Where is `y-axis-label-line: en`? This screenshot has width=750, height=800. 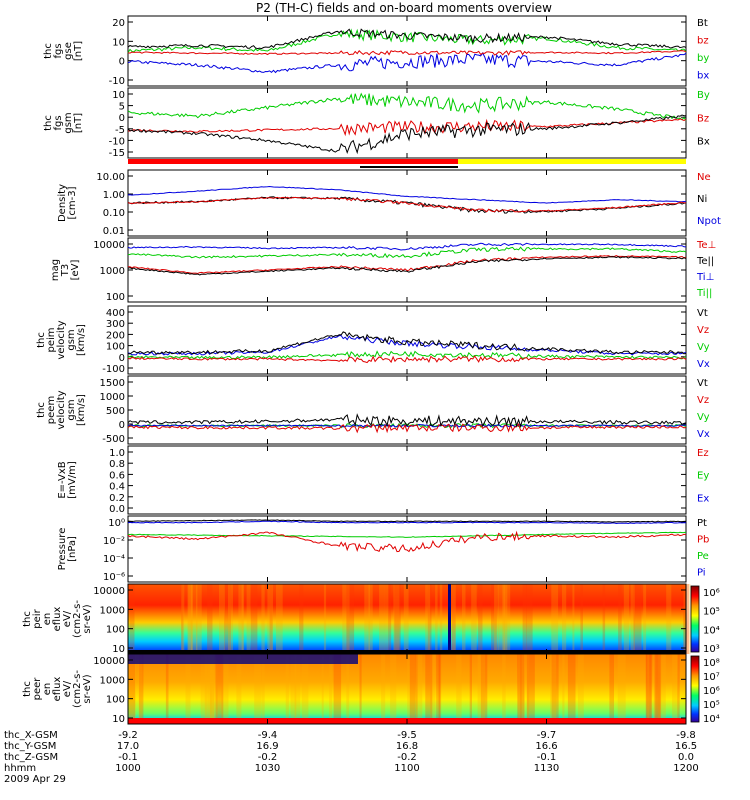
y-axis-label-line: en is located at coordinates (47, 689).